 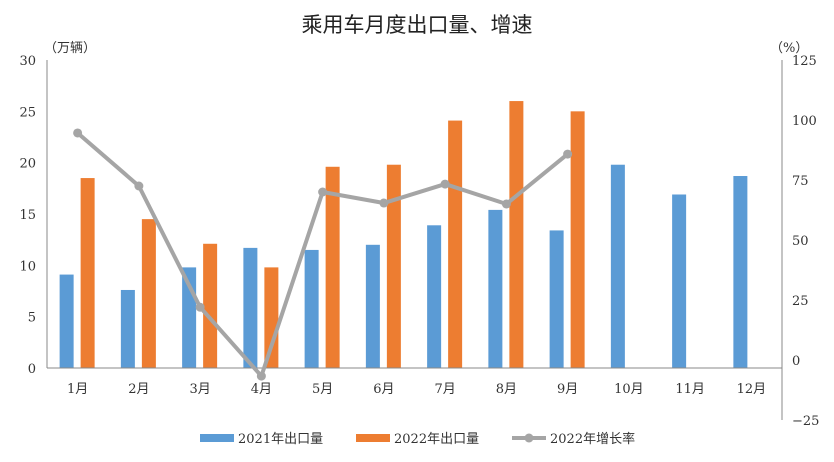 I want to click on x-tick-label: 9月, so click(x=567, y=389).